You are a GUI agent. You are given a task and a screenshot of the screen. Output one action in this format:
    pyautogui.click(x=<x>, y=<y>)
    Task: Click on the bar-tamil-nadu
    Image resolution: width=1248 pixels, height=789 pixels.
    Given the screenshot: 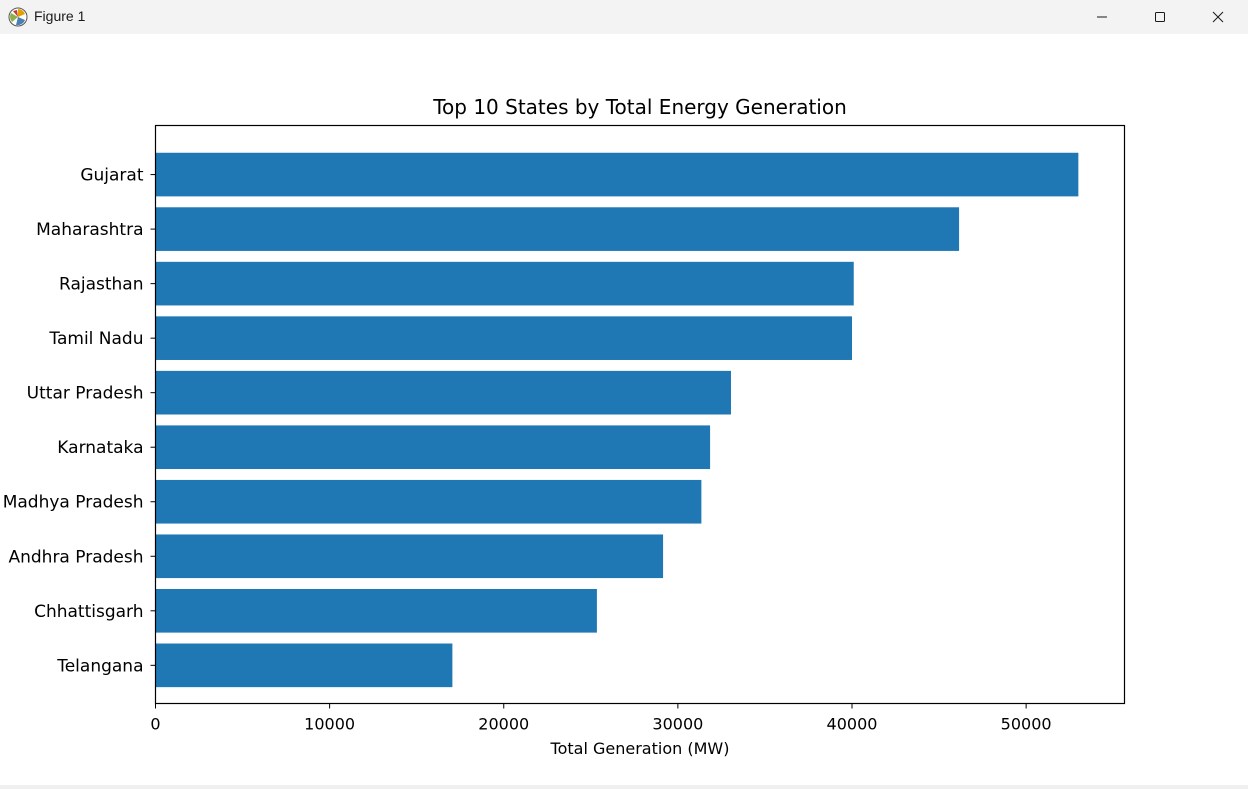 What is the action you would take?
    pyautogui.click(x=503, y=338)
    